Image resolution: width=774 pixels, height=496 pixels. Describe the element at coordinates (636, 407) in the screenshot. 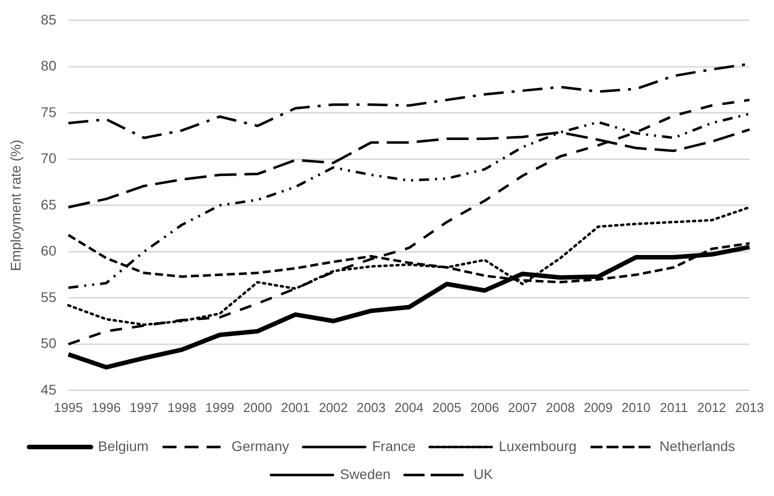

I see `x-tick-label: 2010` at that location.